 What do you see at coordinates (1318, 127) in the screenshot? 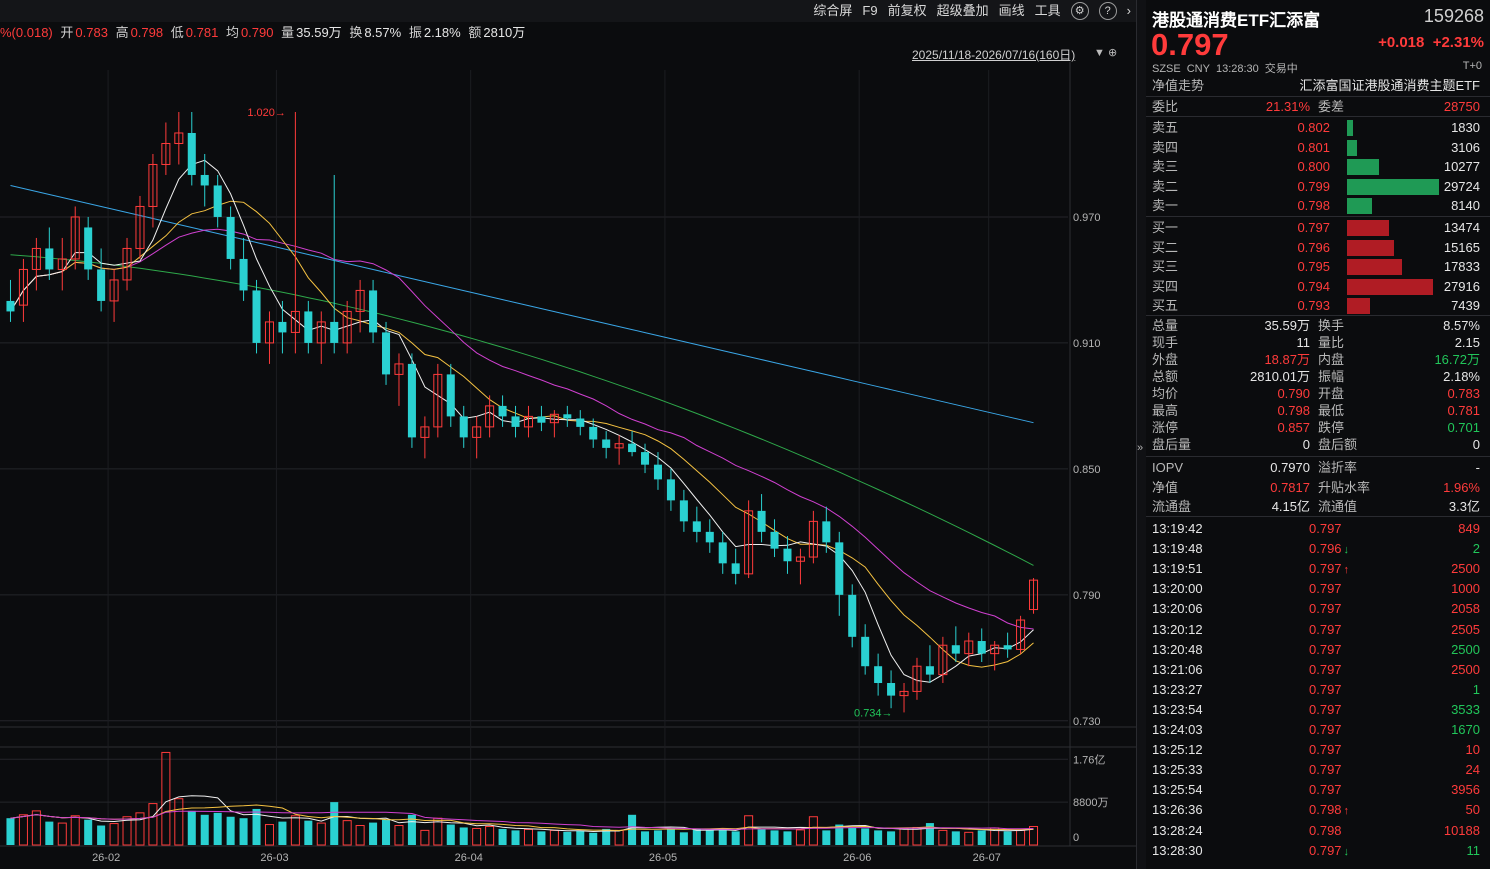
I see `ask-row: 卖五 0.802 1830` at bounding box center [1318, 127].